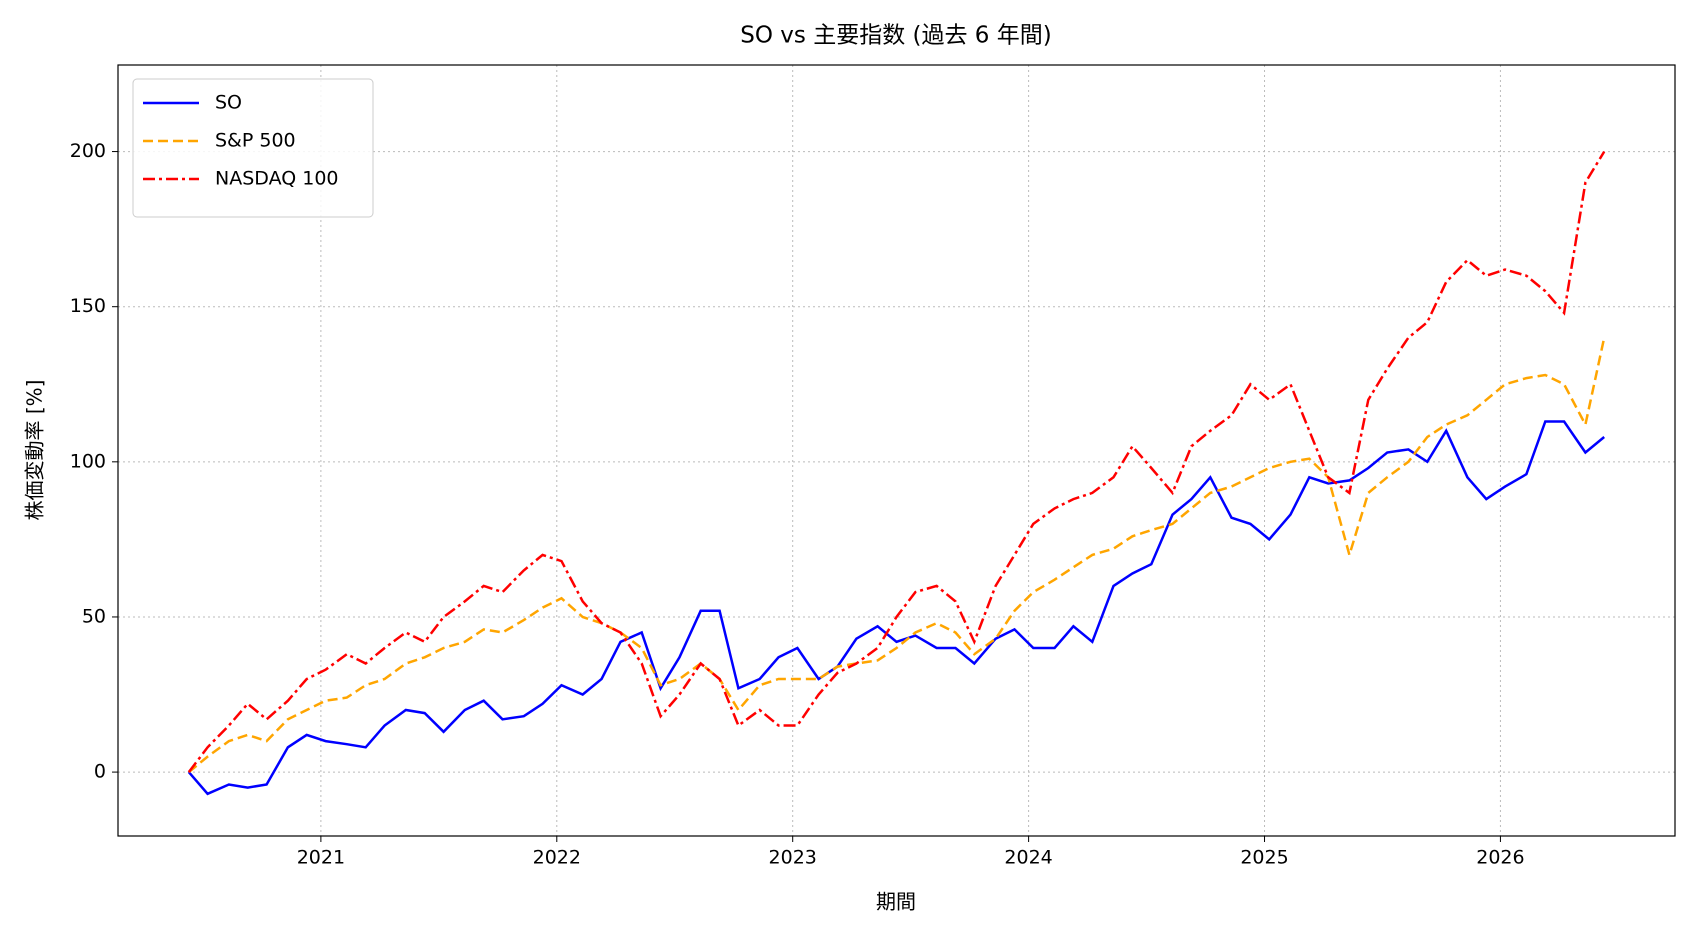 This screenshot has height=936, width=1688. I want to click on legend-label: SO, so click(228, 103).